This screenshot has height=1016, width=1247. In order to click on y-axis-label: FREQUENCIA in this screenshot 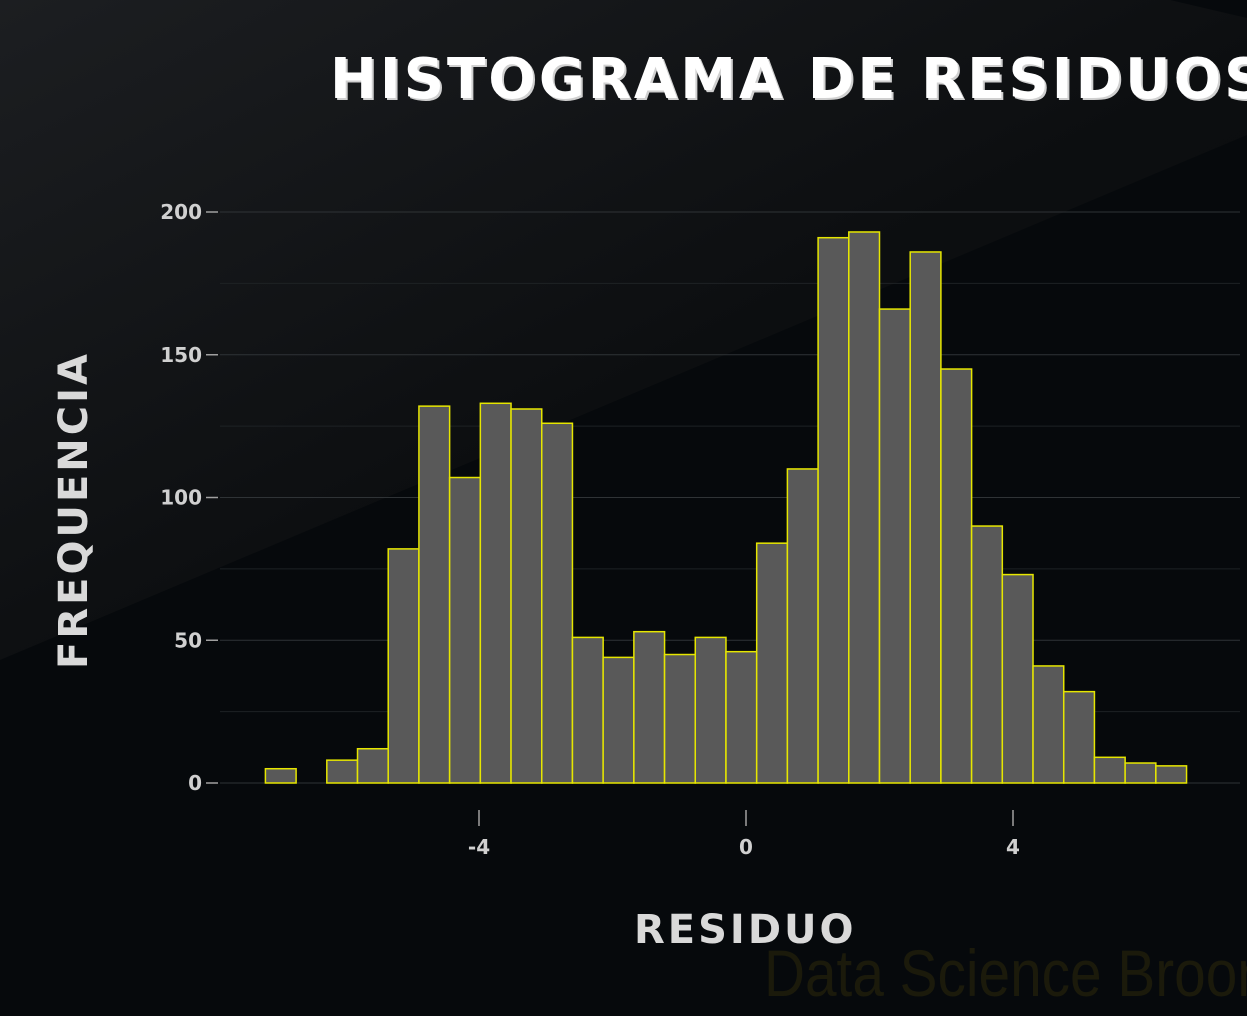, I will do `click(74, 510)`.